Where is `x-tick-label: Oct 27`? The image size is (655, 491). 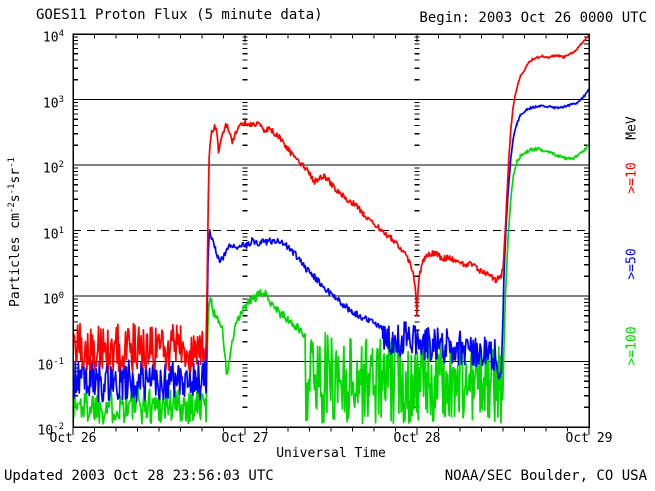
x-tick-label: Oct 27 is located at coordinates (245, 438).